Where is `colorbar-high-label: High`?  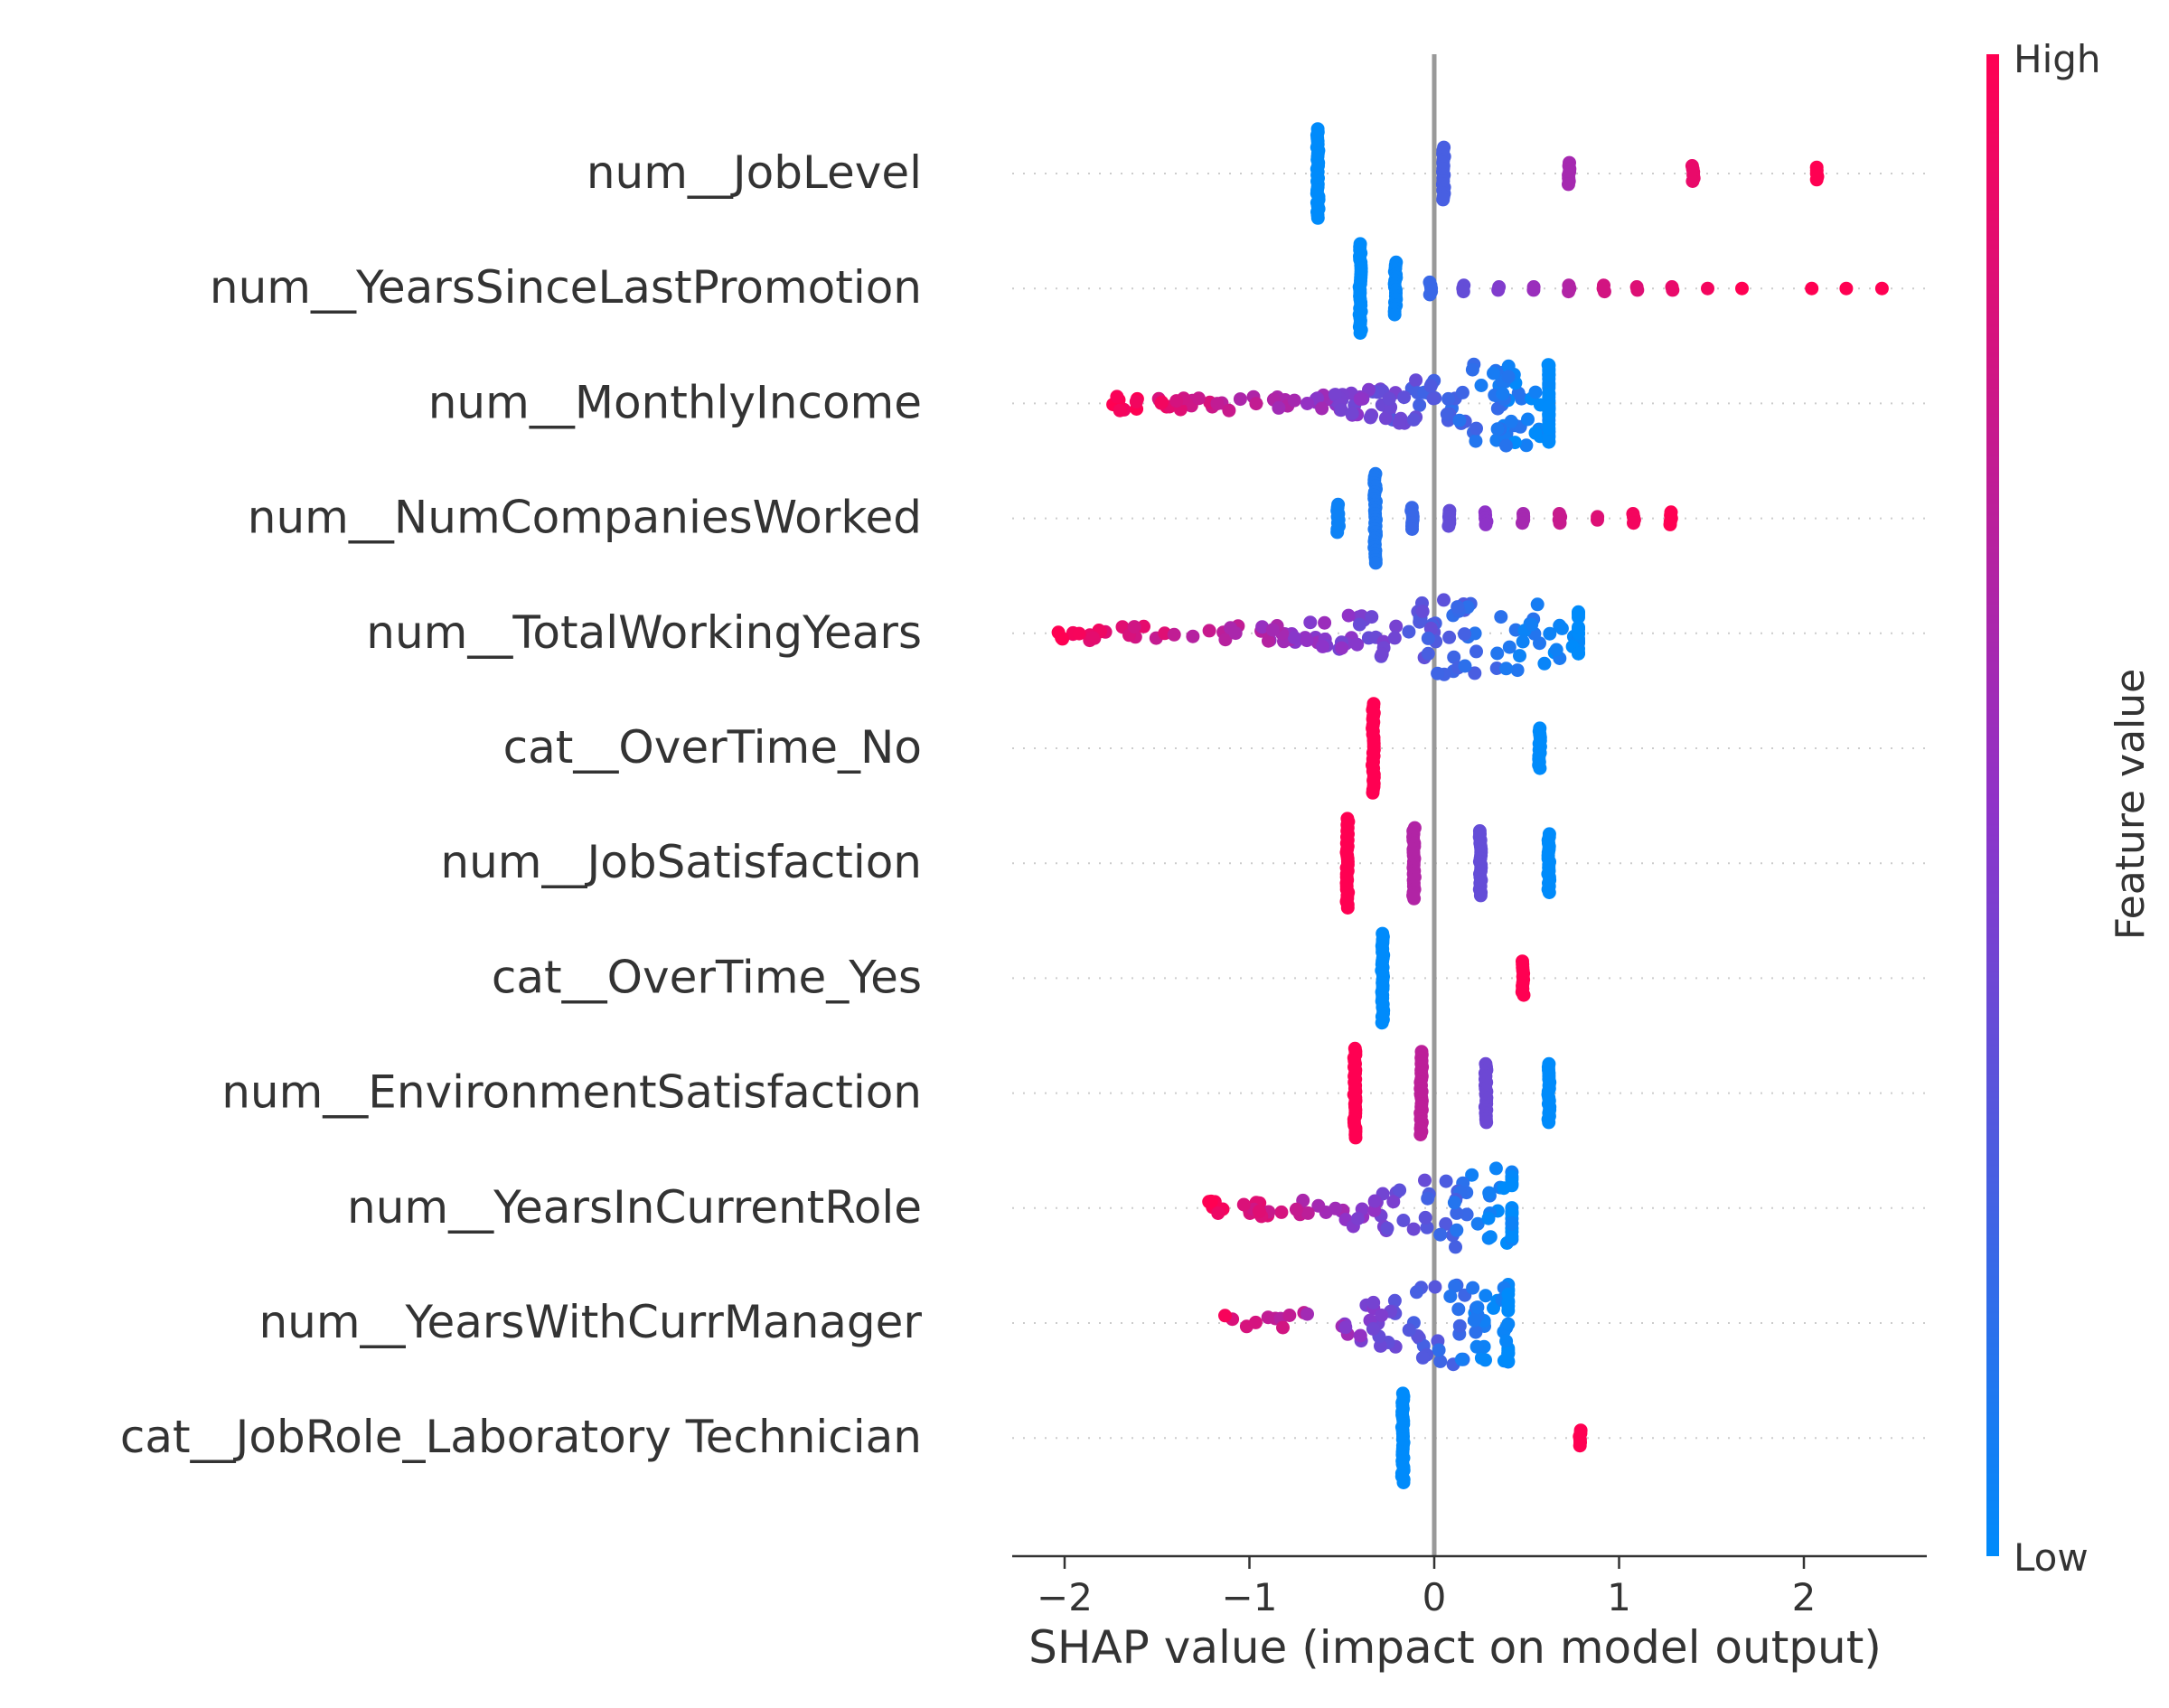 colorbar-high-label: High is located at coordinates (2058, 59).